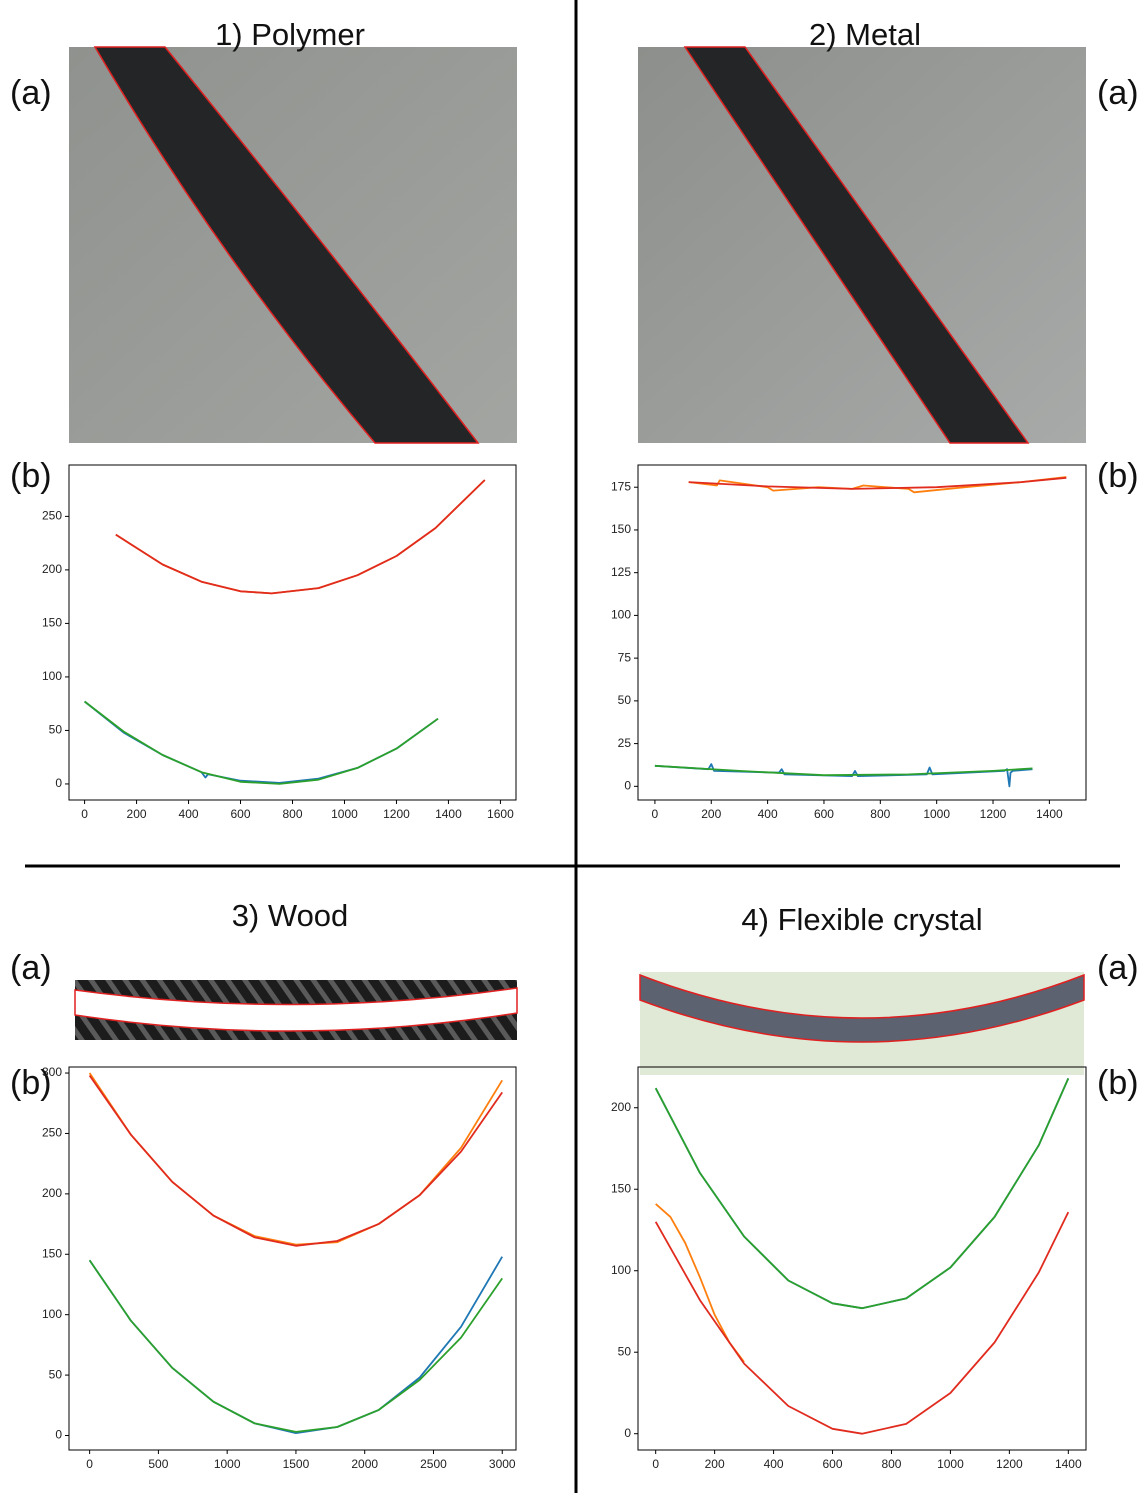 Image resolution: width=1147 pixels, height=1493 pixels. I want to click on y-tick-label: 125, so click(621, 572).